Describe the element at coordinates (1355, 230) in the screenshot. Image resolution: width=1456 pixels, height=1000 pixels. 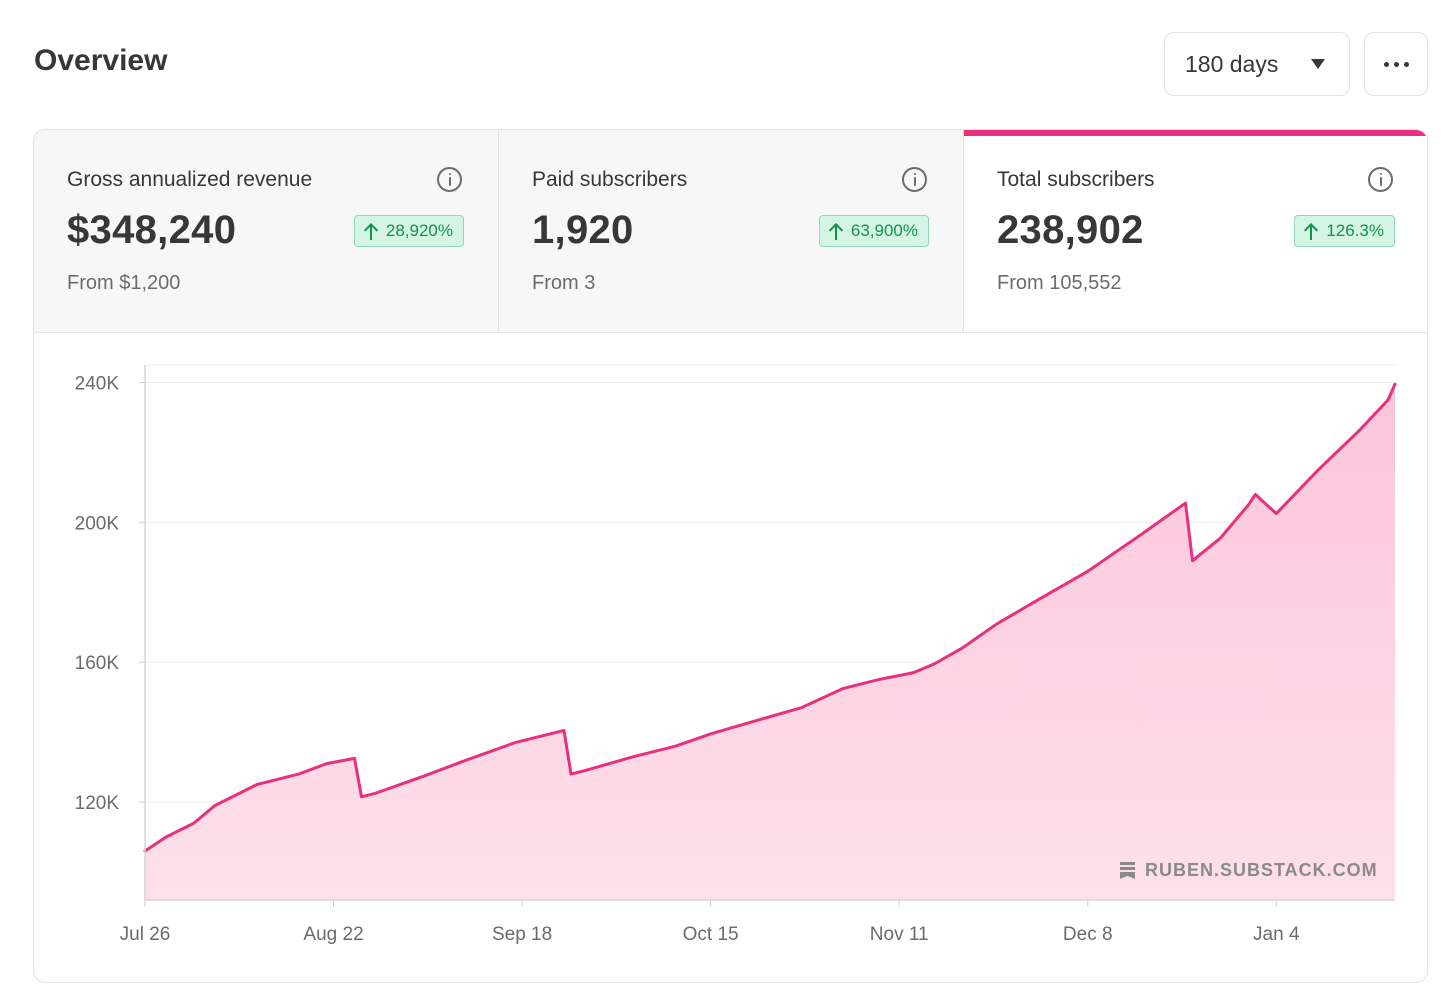
I see `change-value: 126.3%` at that location.